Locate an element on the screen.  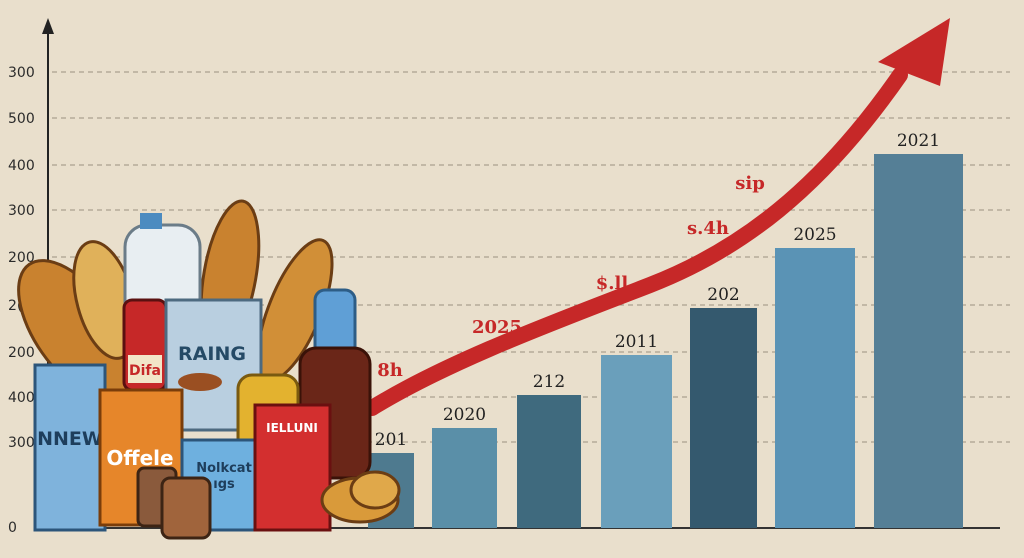
package-text: Nolkcat is located at coordinates (224, 468).